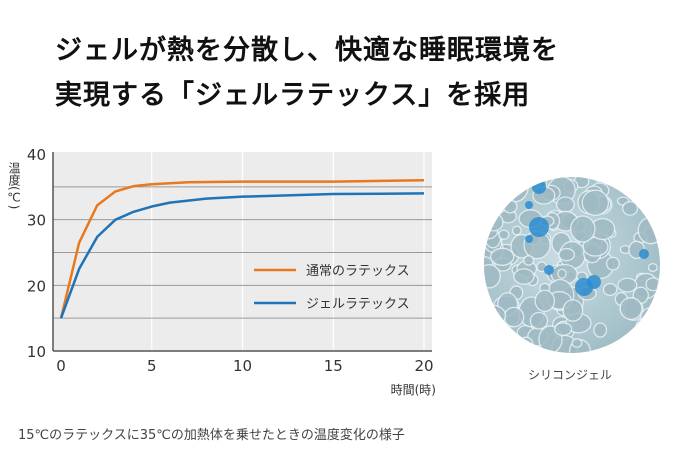 The height and width of the screenshot is (450, 680). What do you see at coordinates (333, 366) in the screenshot?
I see `x-tick-label: 15` at bounding box center [333, 366].